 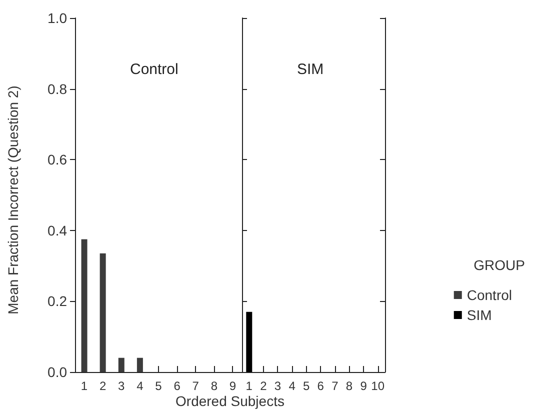 What do you see at coordinates (58, 230) in the screenshot?
I see `y-tick-label: 0.4` at bounding box center [58, 230].